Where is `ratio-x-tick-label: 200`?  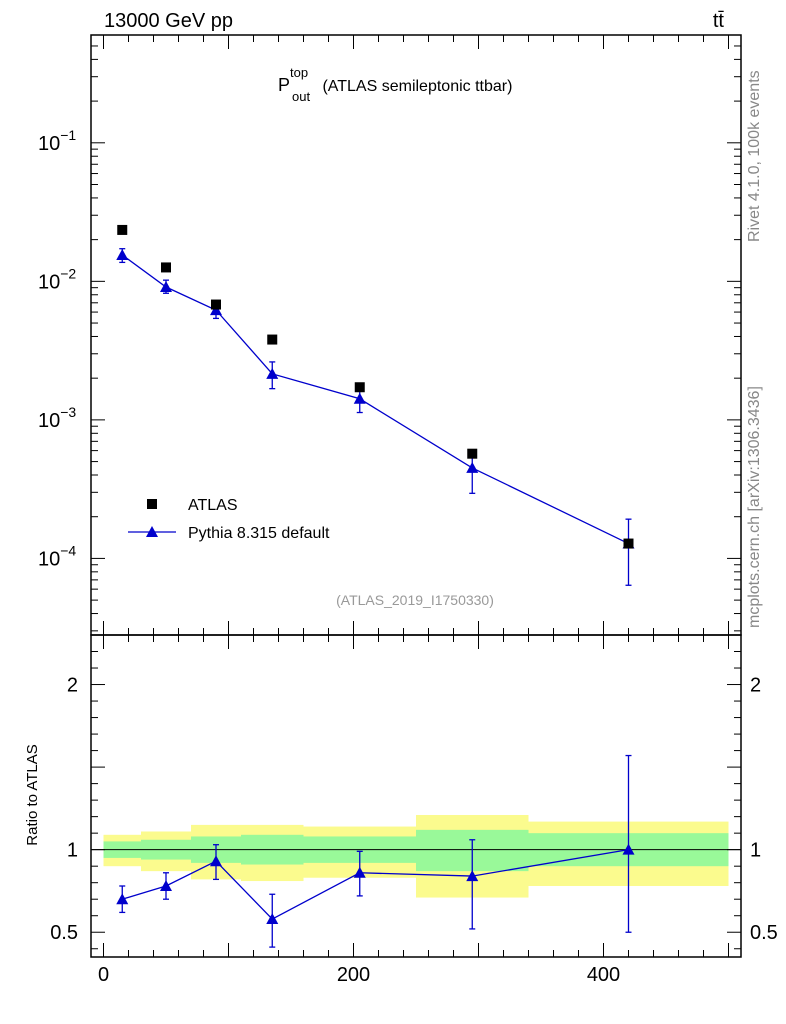
ratio-x-tick-label: 200 is located at coordinates (353, 975).